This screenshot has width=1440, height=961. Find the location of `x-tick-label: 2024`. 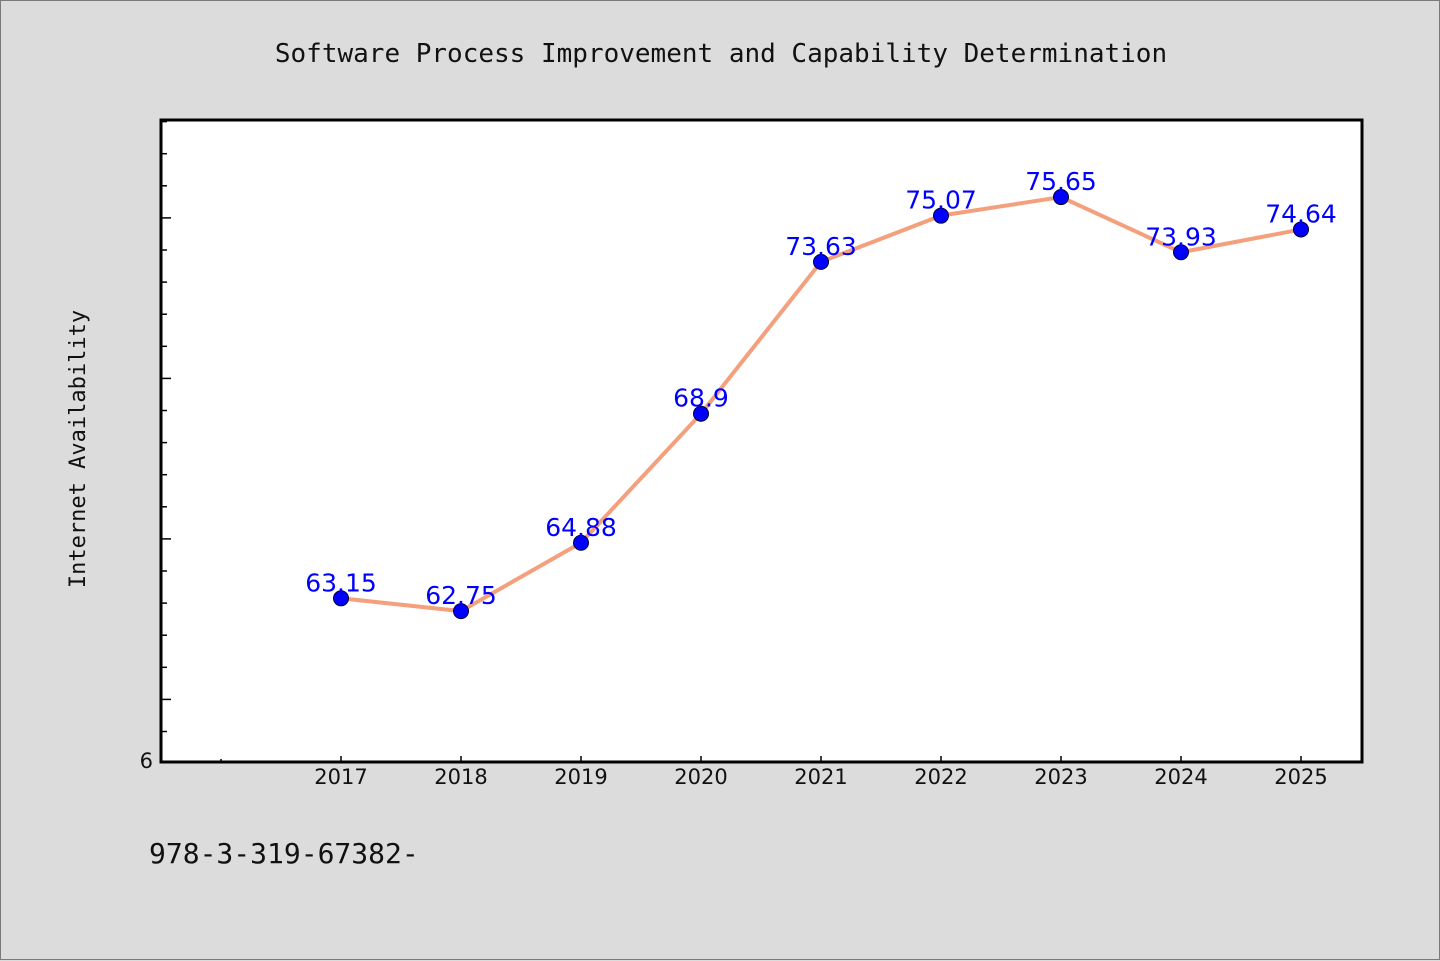

x-tick-label: 2024 is located at coordinates (1180, 777).